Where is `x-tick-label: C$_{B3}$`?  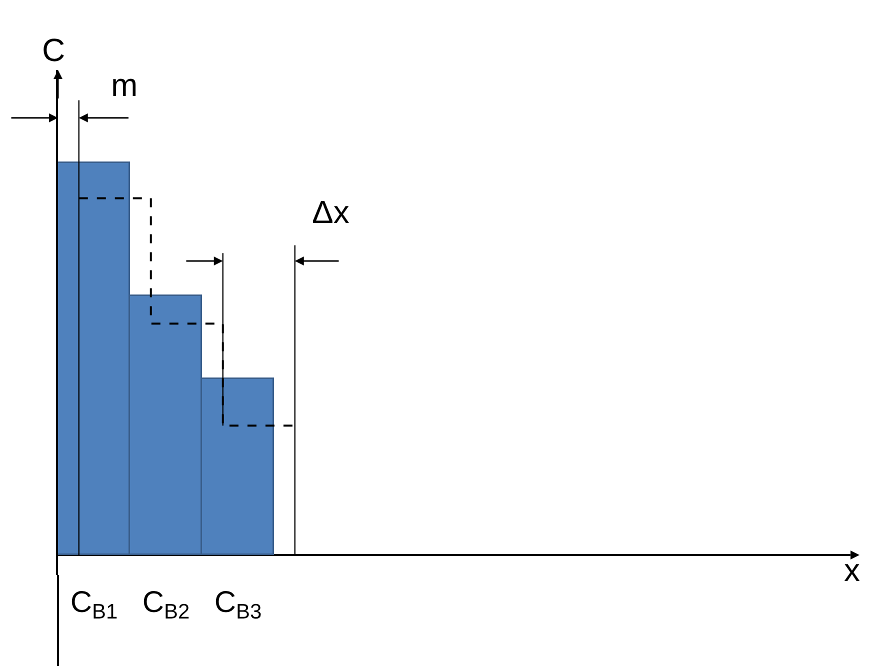
x-tick-label: C$_{B3}$ is located at coordinates (238, 605).